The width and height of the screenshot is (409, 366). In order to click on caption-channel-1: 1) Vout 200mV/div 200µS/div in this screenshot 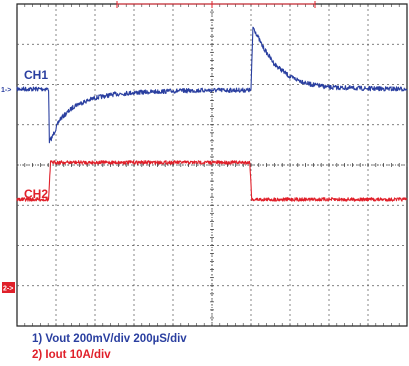, I will do `click(109, 339)`.